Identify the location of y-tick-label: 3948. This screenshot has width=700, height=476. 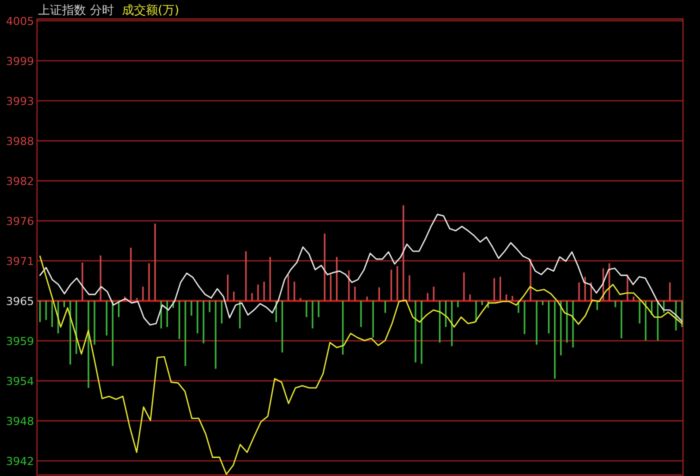
(20, 421).